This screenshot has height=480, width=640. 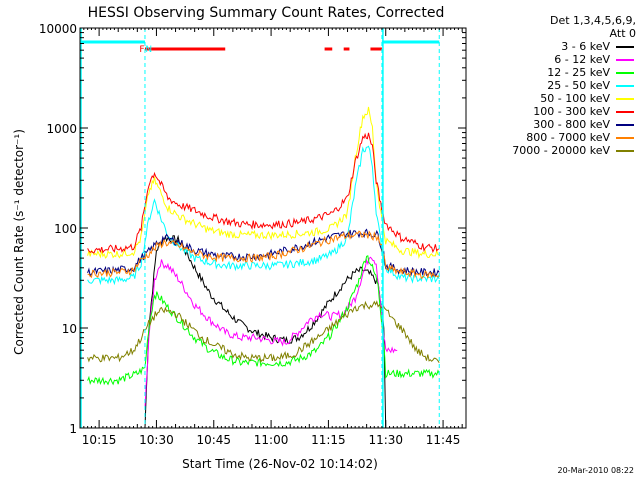 What do you see at coordinates (69, 329) in the screenshot?
I see `y-tick-label-1: 10` at bounding box center [69, 329].